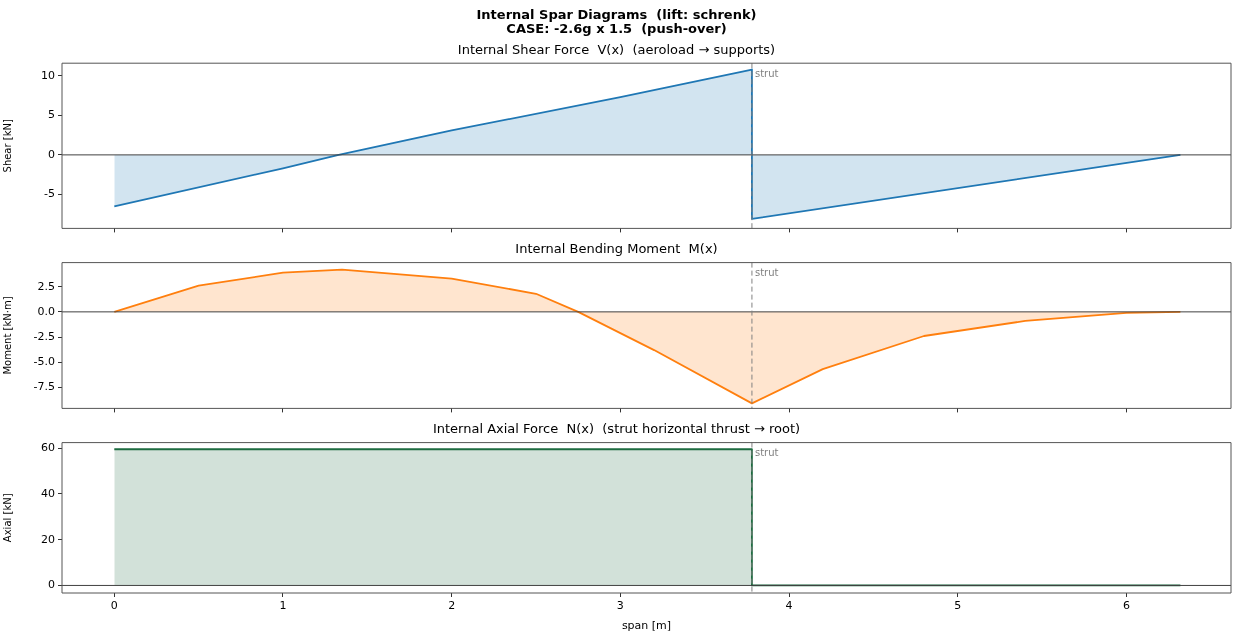 The width and height of the screenshot is (1233, 633). What do you see at coordinates (7, 335) in the screenshot?
I see `y-axis-title: Moment [kN·m]` at bounding box center [7, 335].